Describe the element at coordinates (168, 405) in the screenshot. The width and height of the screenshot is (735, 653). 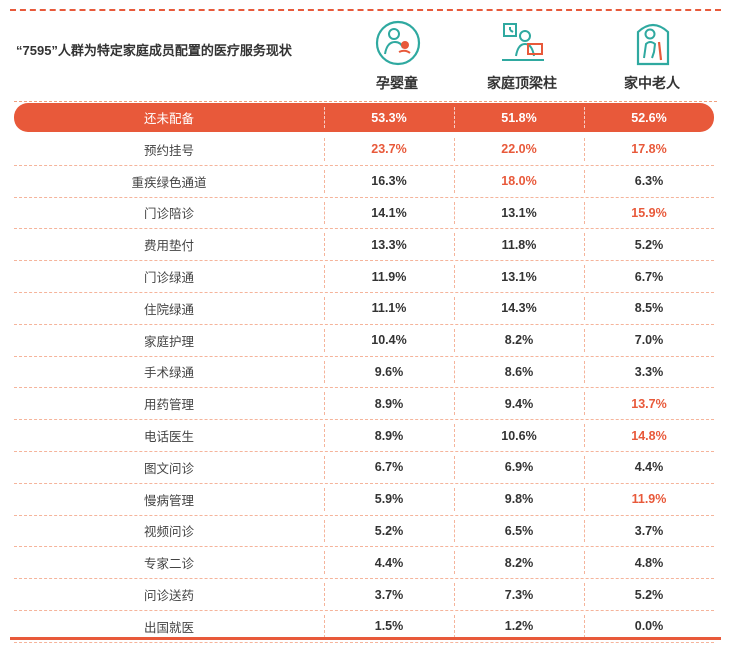
I see `row-label: 用药管理` at that location.